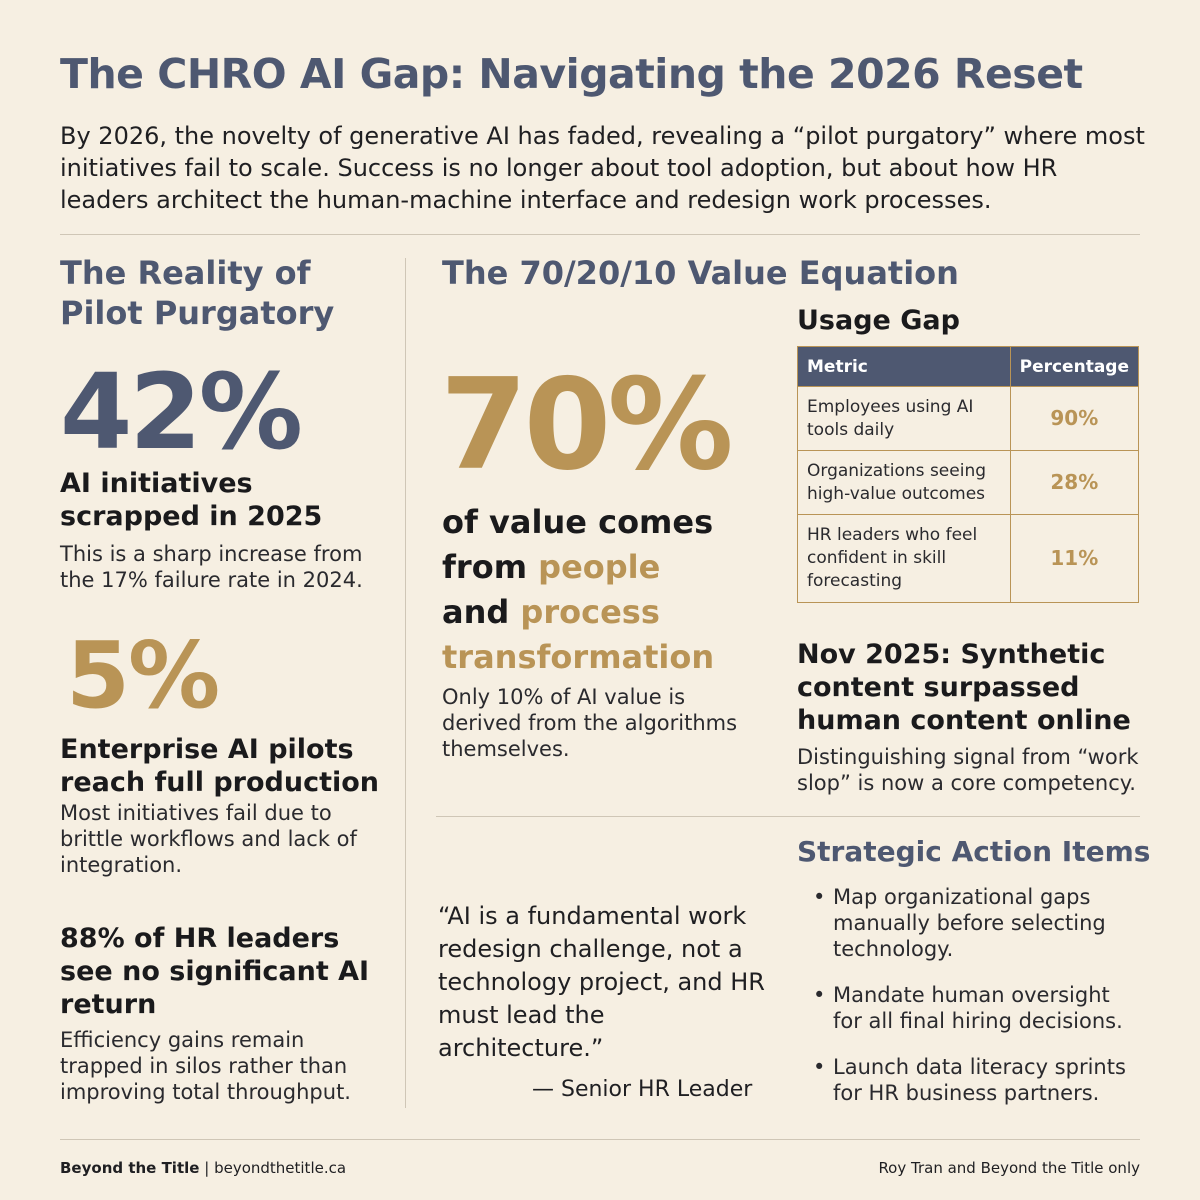 The height and width of the screenshot is (1200, 1200). I want to click on metric-cell: Employees using AI tools daily, so click(904, 418).